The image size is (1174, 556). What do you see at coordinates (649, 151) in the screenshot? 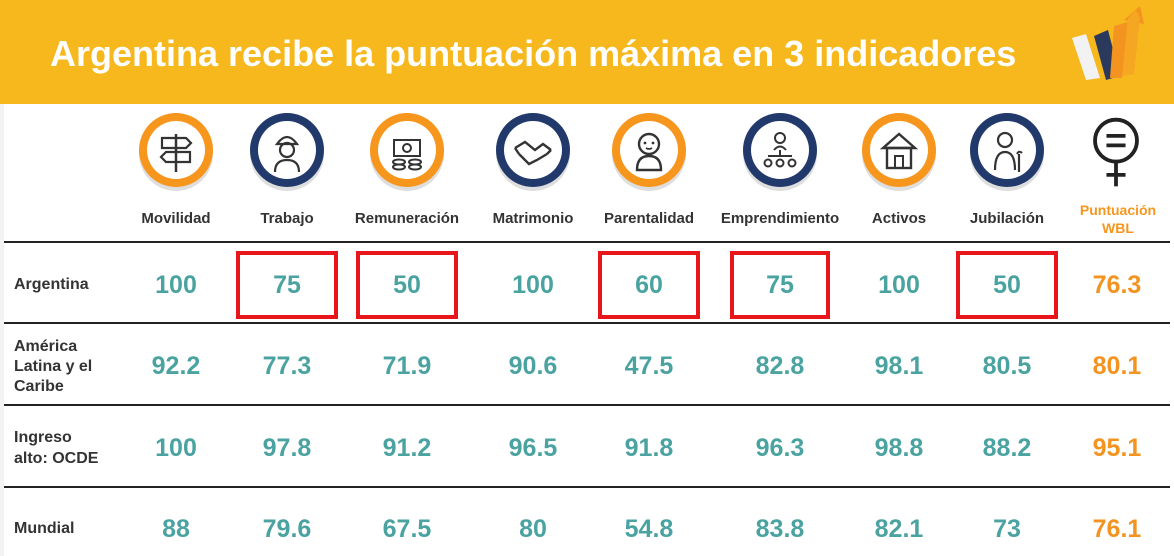
I see `baby-icon` at bounding box center [649, 151].